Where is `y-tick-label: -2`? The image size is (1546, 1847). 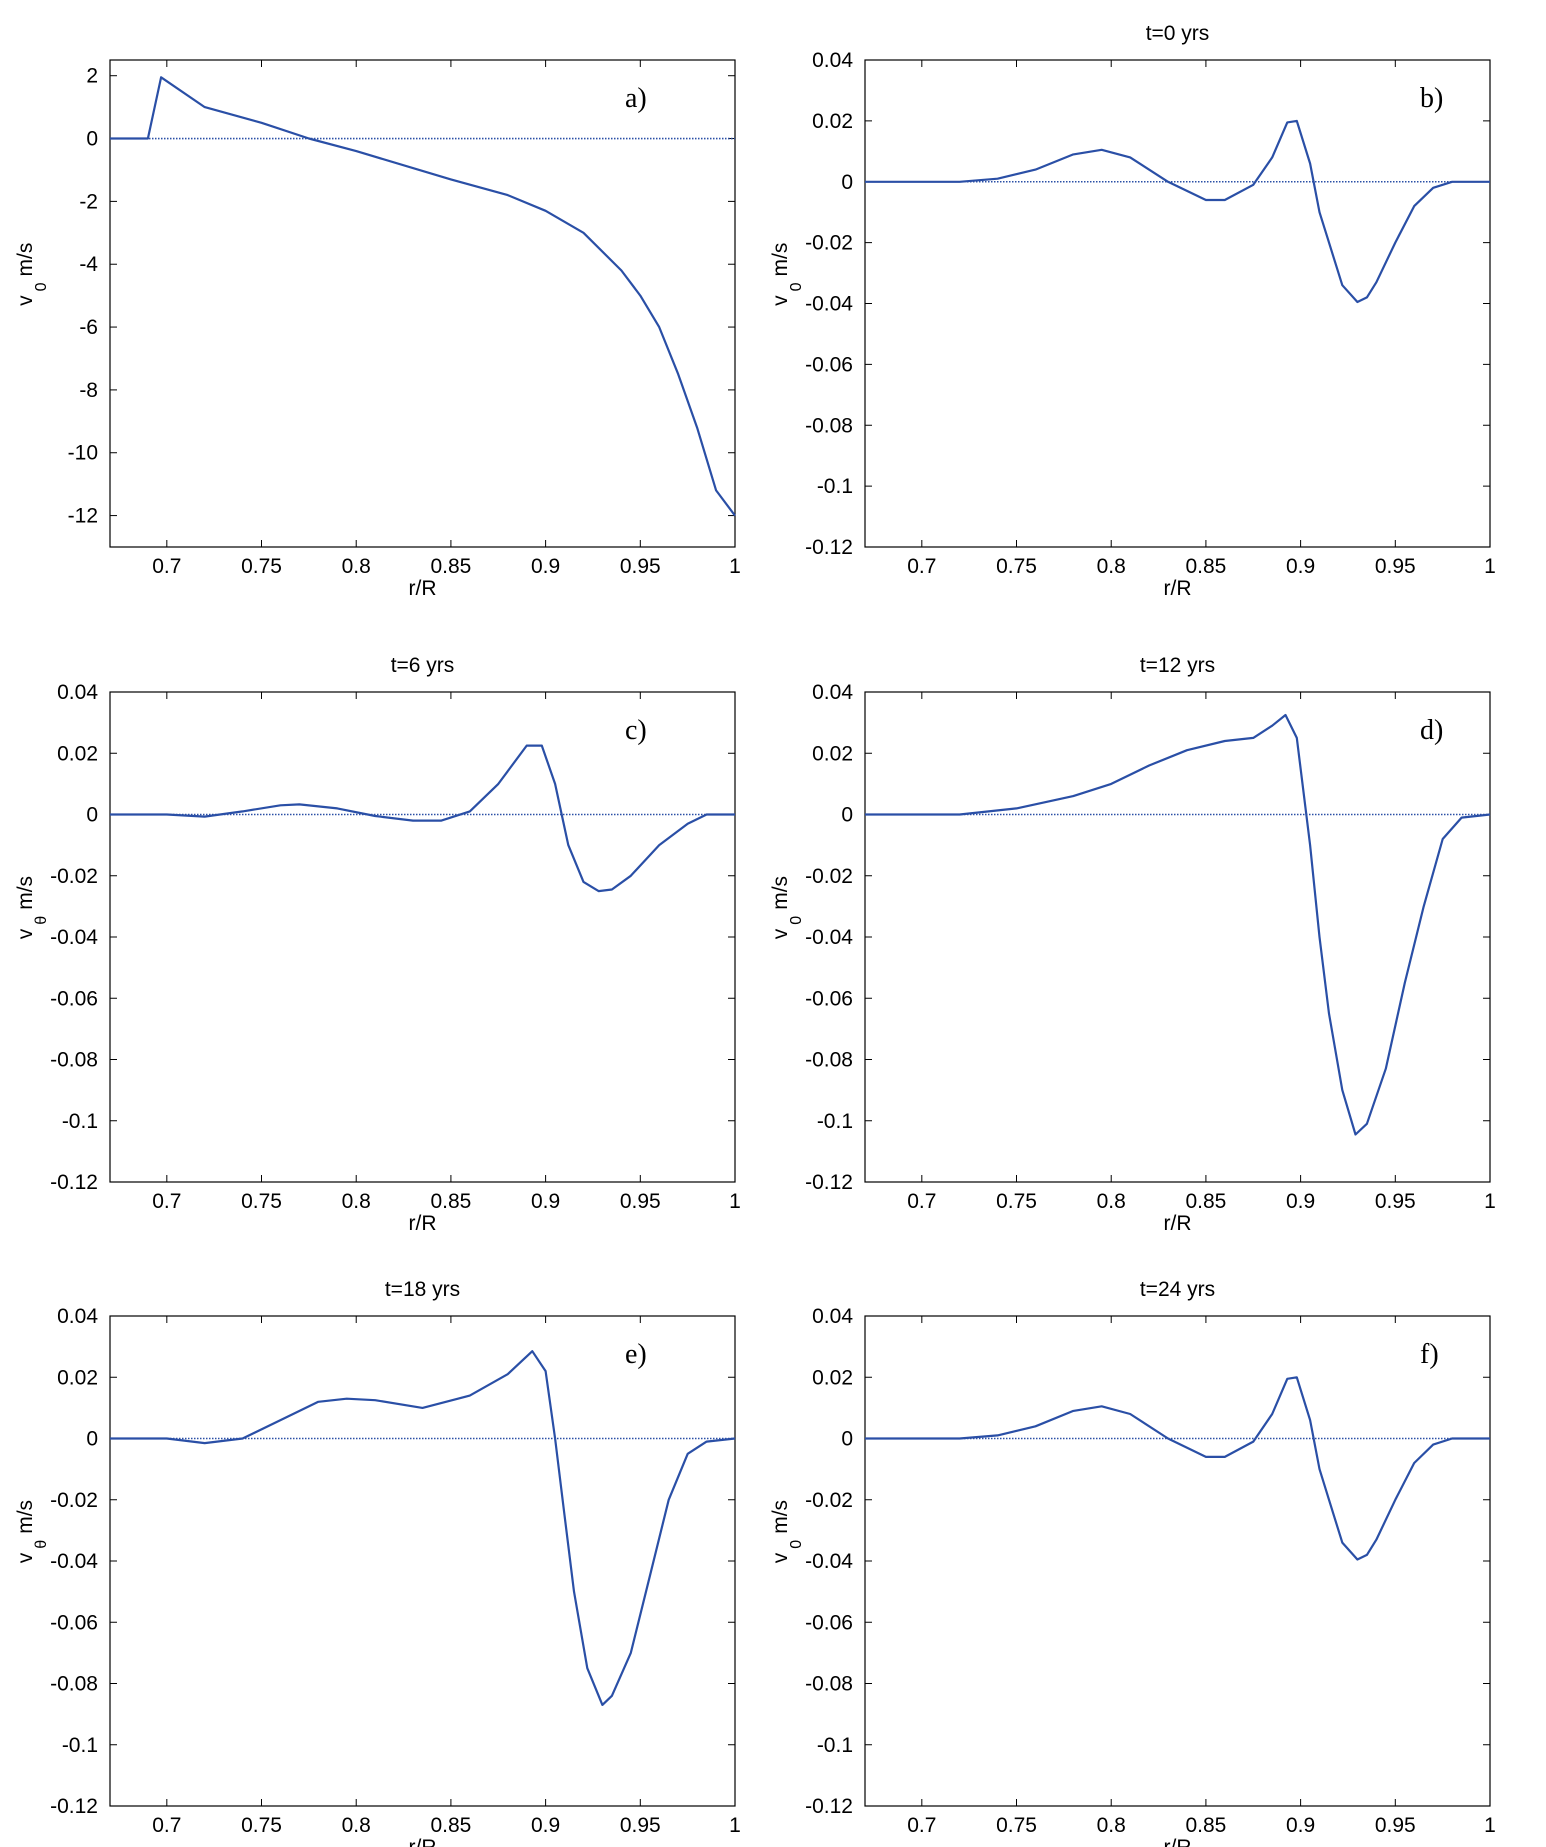
y-tick-label: -2 is located at coordinates (88, 201).